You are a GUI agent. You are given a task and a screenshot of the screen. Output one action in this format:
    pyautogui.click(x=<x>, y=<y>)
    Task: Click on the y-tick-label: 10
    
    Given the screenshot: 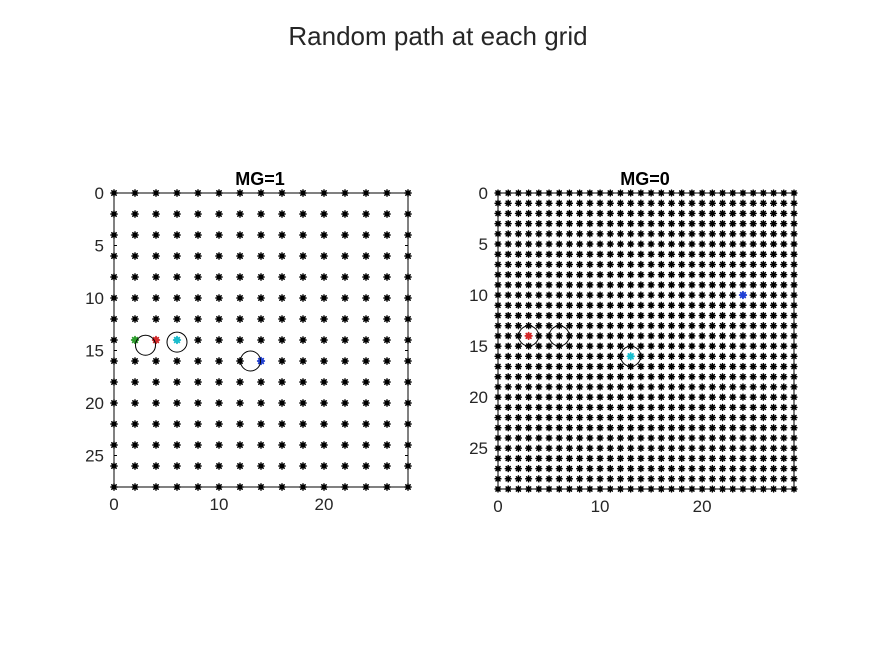 What is the action you would take?
    pyautogui.click(x=478, y=295)
    